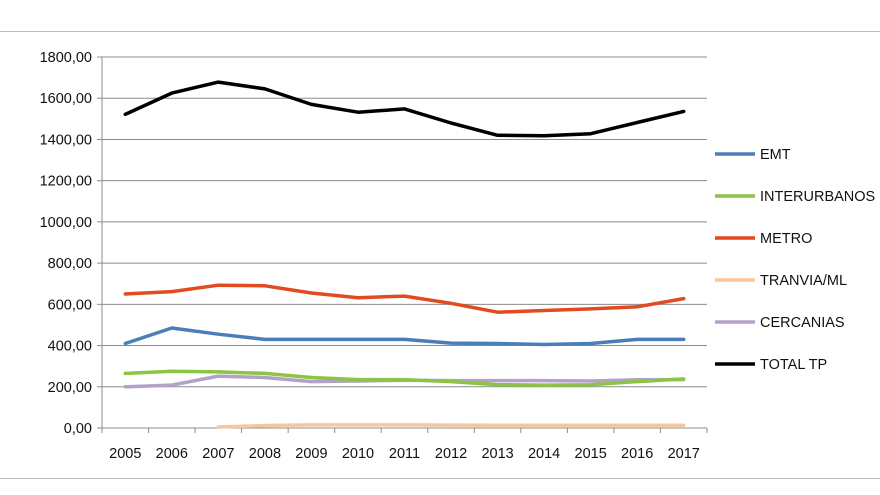 The image size is (880, 495). Describe the element at coordinates (78, 429) in the screenshot. I see `y-tick-label: 0,00` at that location.